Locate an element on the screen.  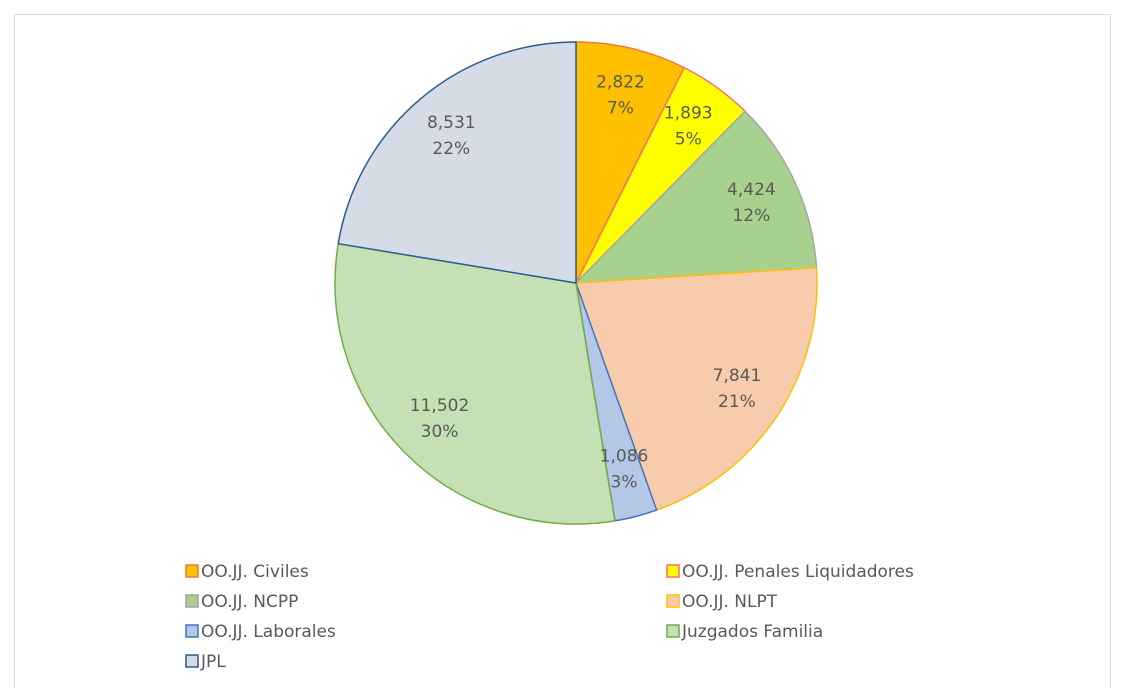
data-label-percent: 7% is located at coordinates (620, 108).